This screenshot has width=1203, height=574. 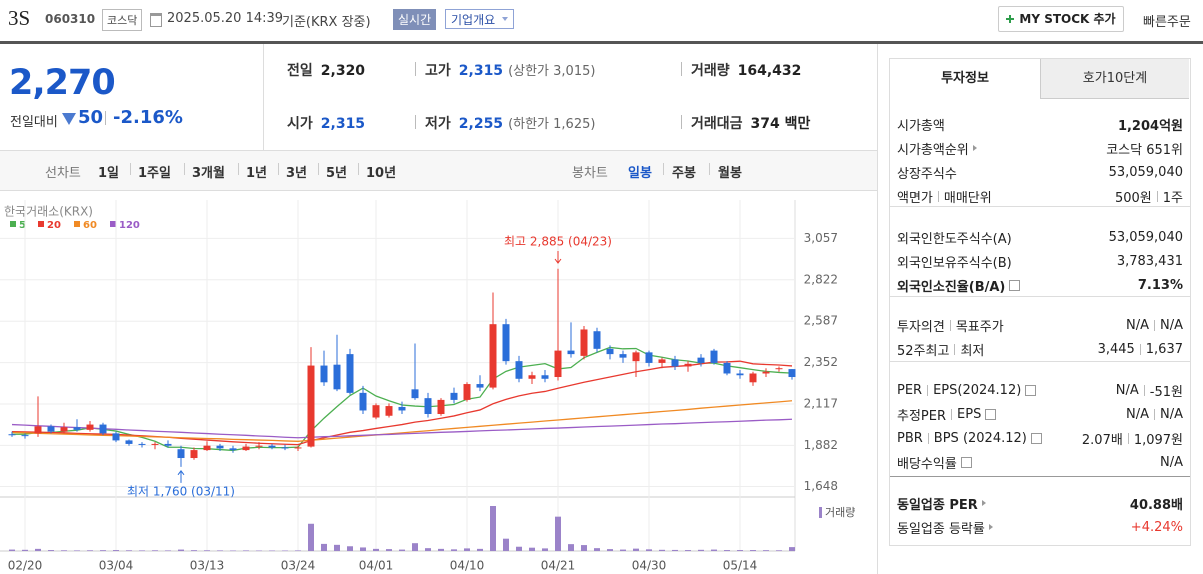 What do you see at coordinates (1150, 126) in the screenshot?
I see `value-text: 1,204억원` at bounding box center [1150, 126].